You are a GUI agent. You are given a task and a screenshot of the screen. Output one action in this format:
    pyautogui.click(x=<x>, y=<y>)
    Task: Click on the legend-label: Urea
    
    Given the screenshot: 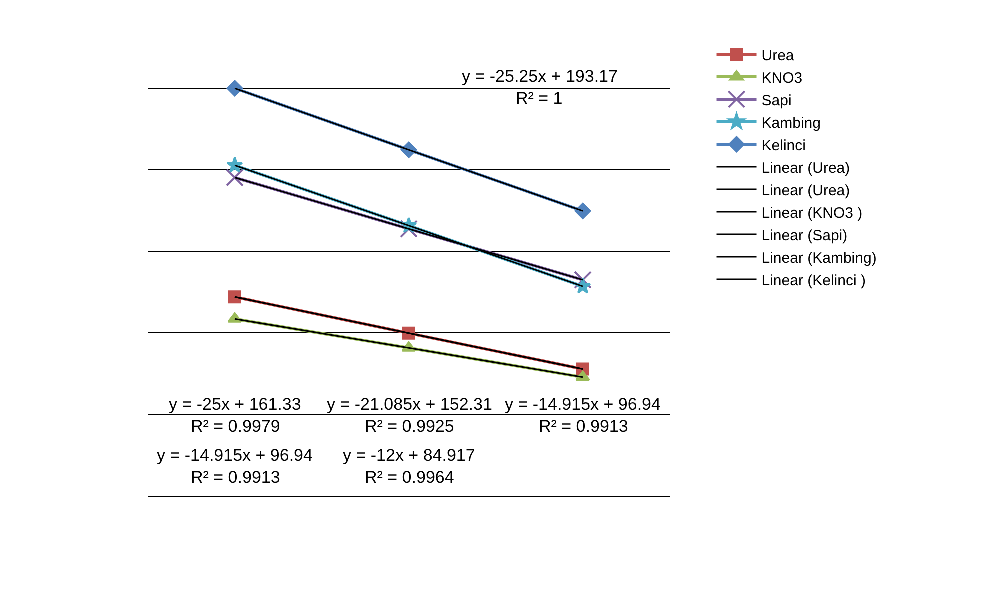 What is the action you would take?
    pyautogui.click(x=778, y=55)
    